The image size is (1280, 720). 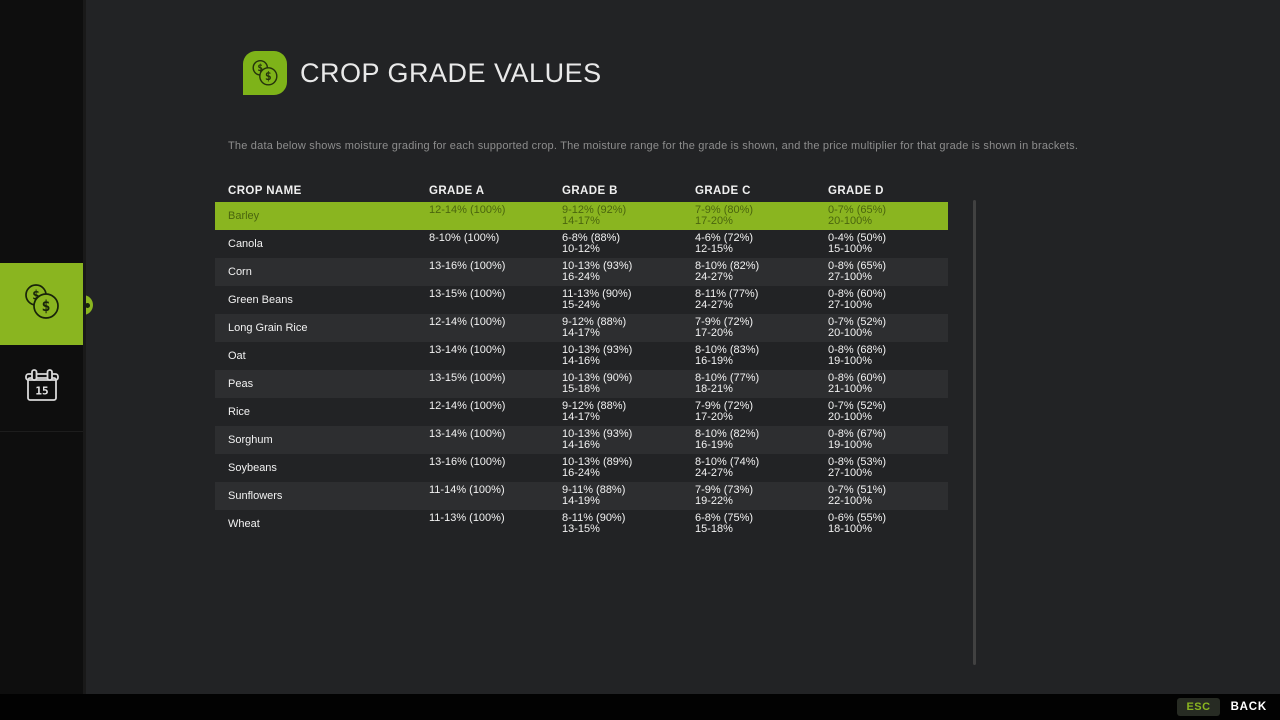 I want to click on header-grade-c: GRADE C, so click(x=723, y=191).